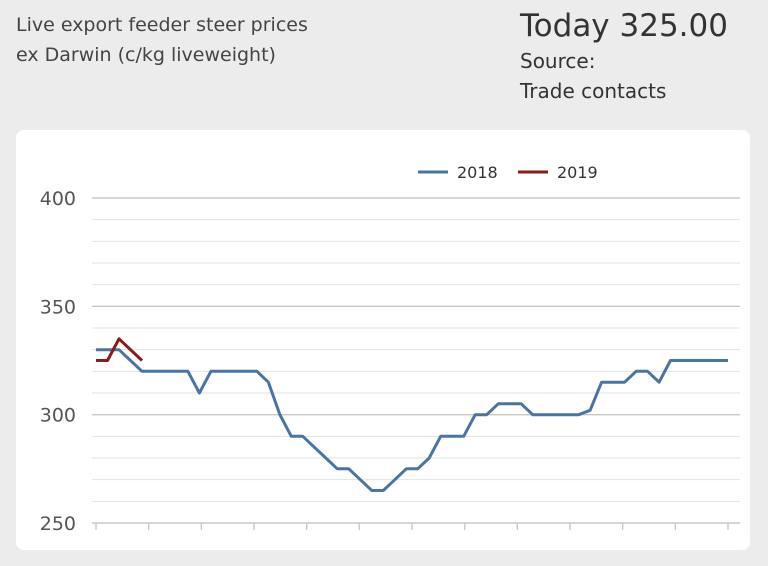 The height and width of the screenshot is (566, 768). What do you see at coordinates (58, 416) in the screenshot?
I see `y-tick-label: 300` at bounding box center [58, 416].